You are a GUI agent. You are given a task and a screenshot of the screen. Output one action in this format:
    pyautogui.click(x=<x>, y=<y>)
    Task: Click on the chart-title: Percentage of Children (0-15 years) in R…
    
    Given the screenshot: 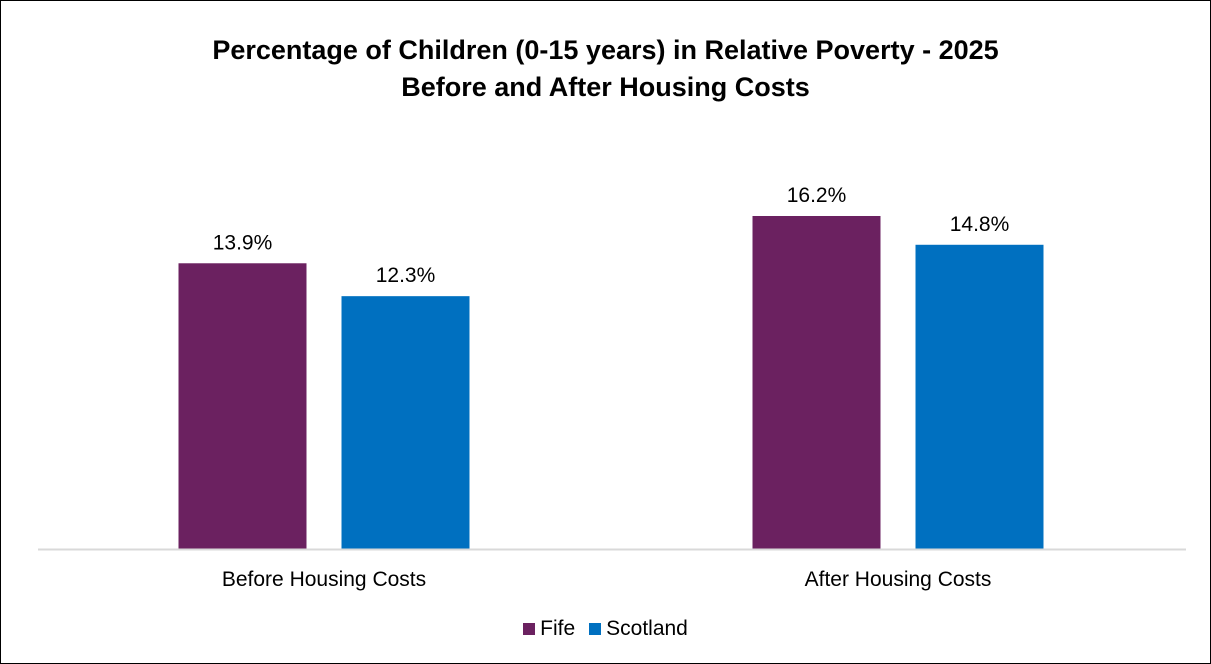 What is the action you would take?
    pyautogui.click(x=605, y=50)
    